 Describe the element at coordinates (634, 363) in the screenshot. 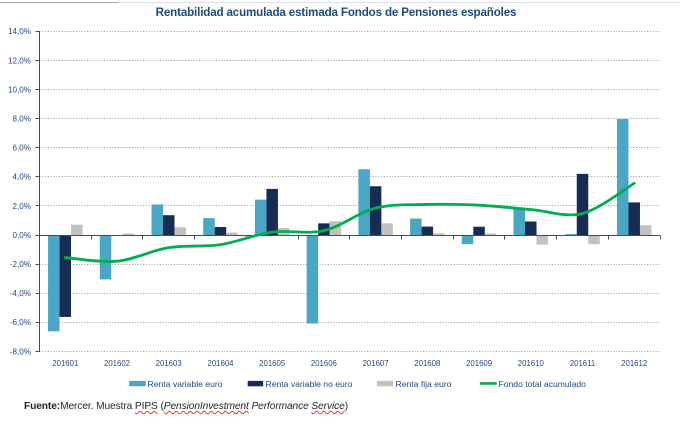

I see `svg-text: 201612` at that location.